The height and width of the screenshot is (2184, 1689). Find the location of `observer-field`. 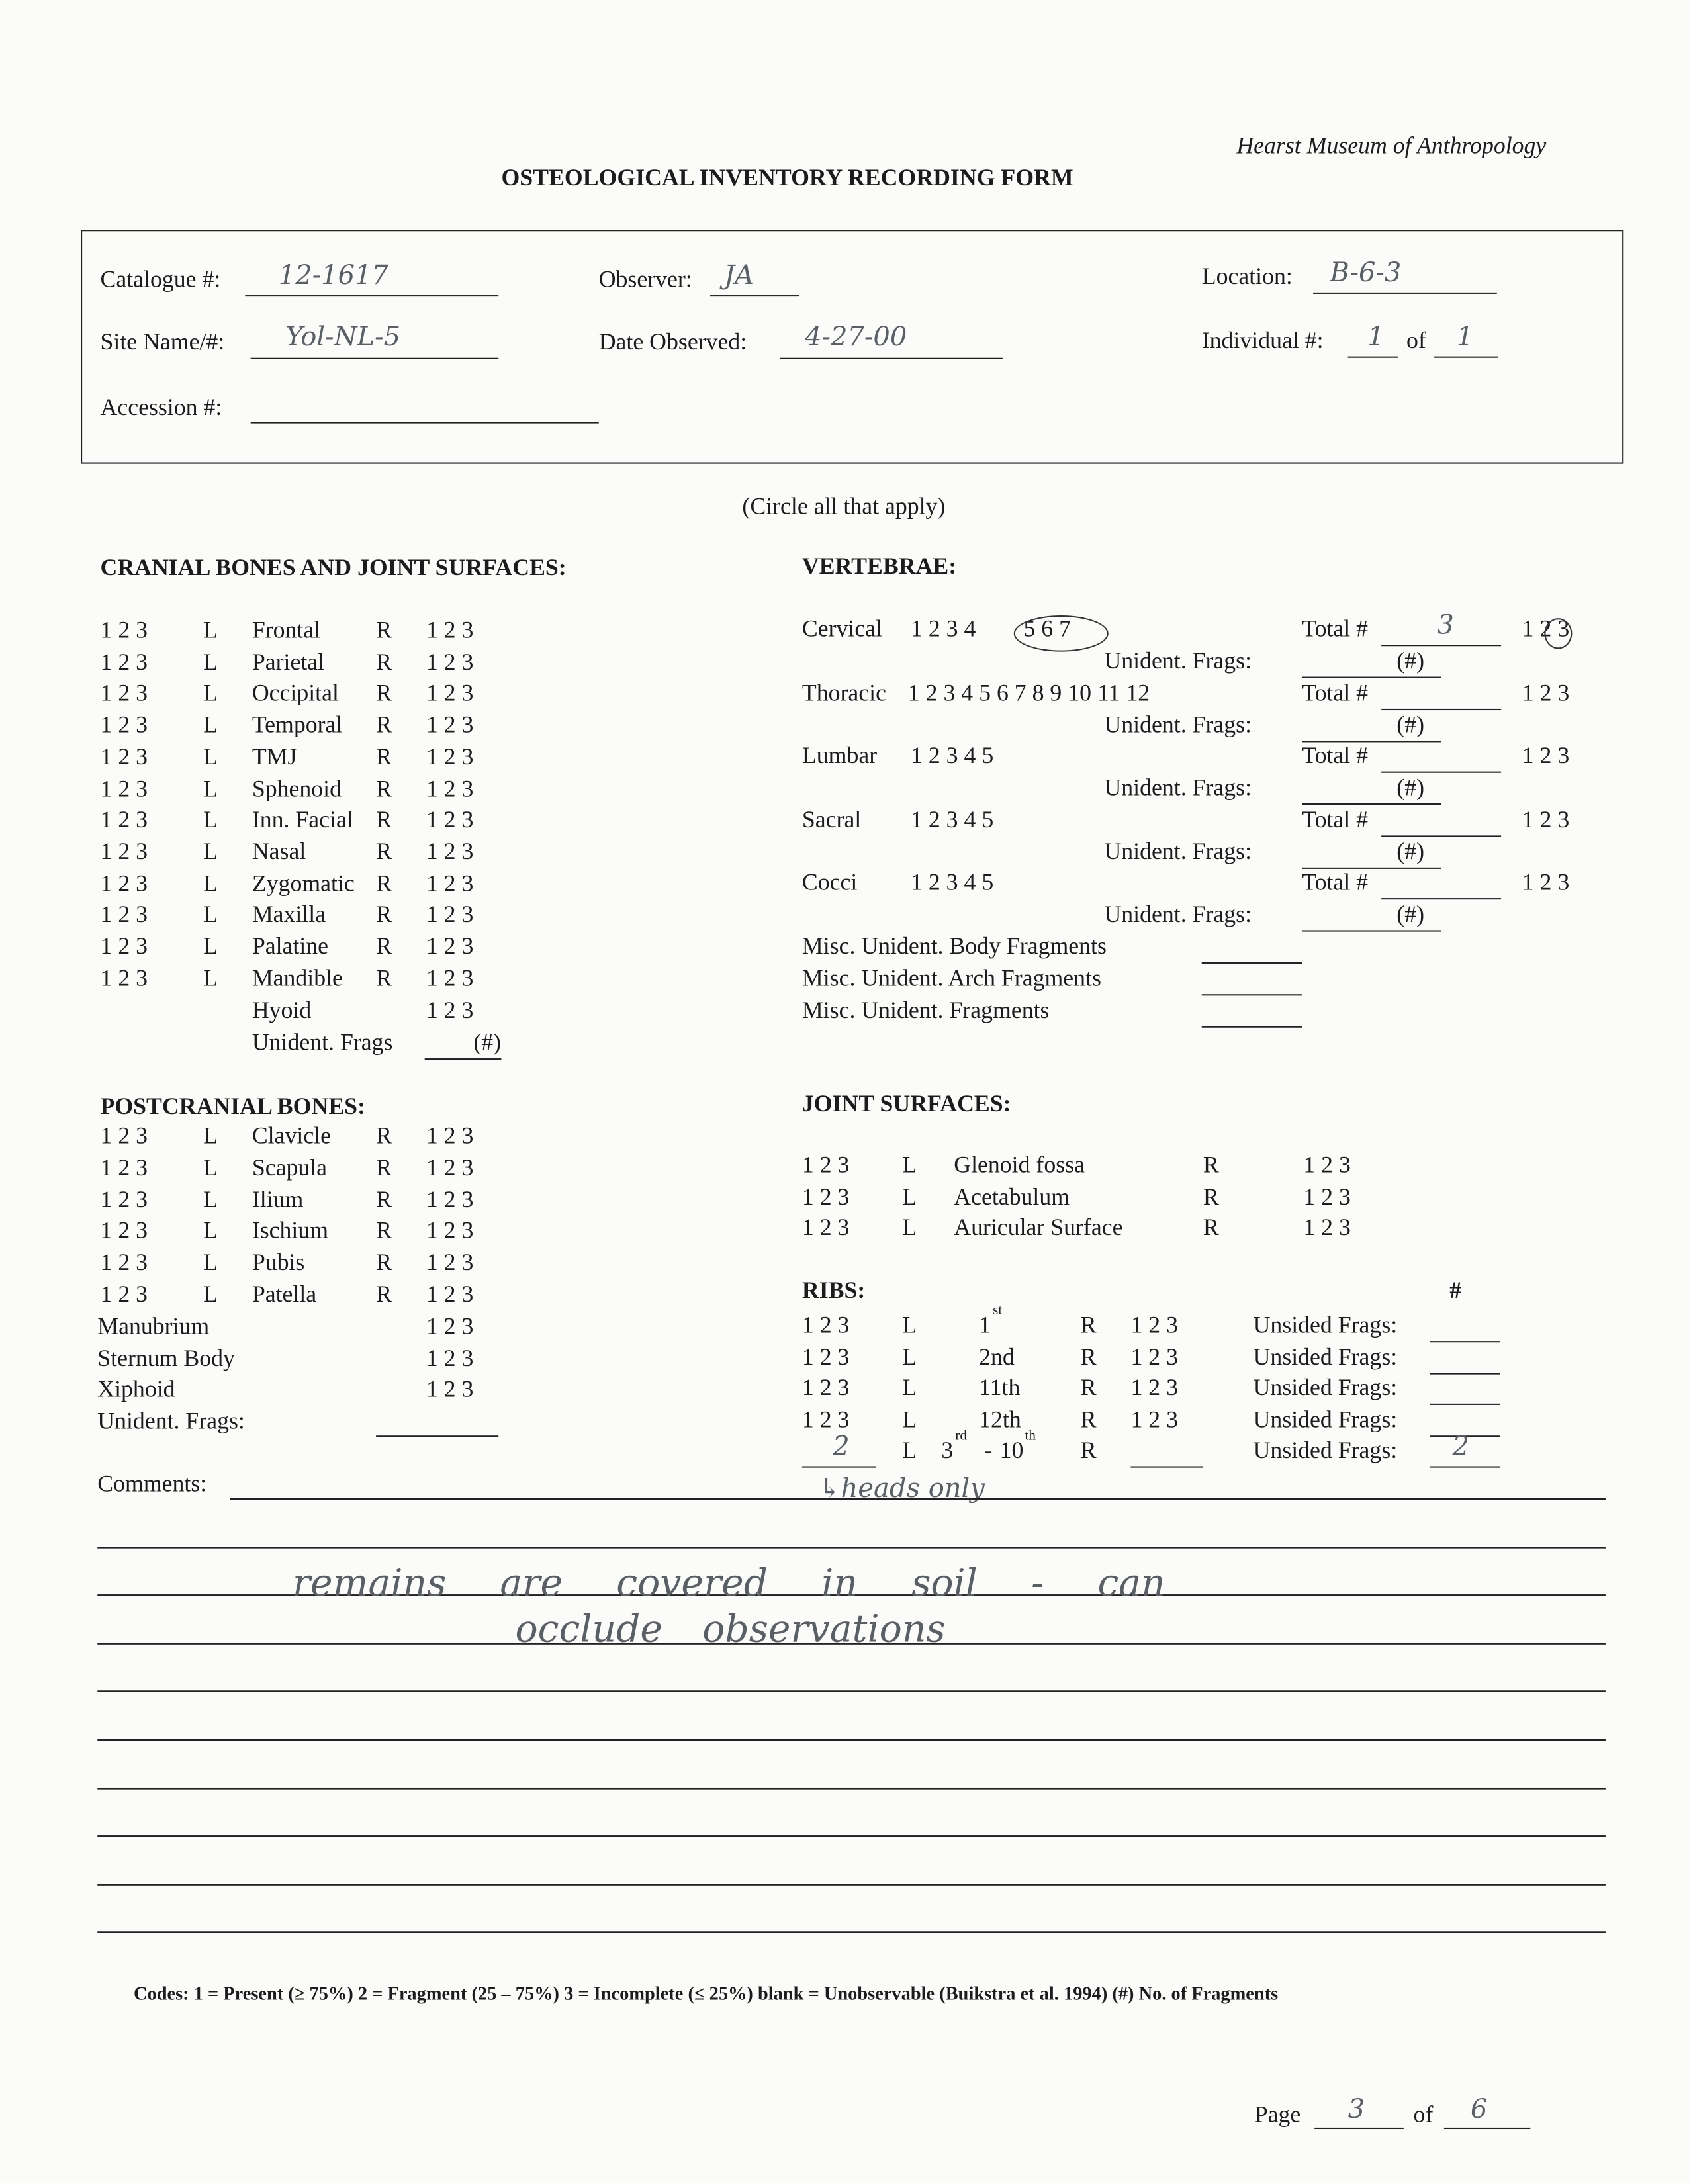

observer-field is located at coordinates (754, 296).